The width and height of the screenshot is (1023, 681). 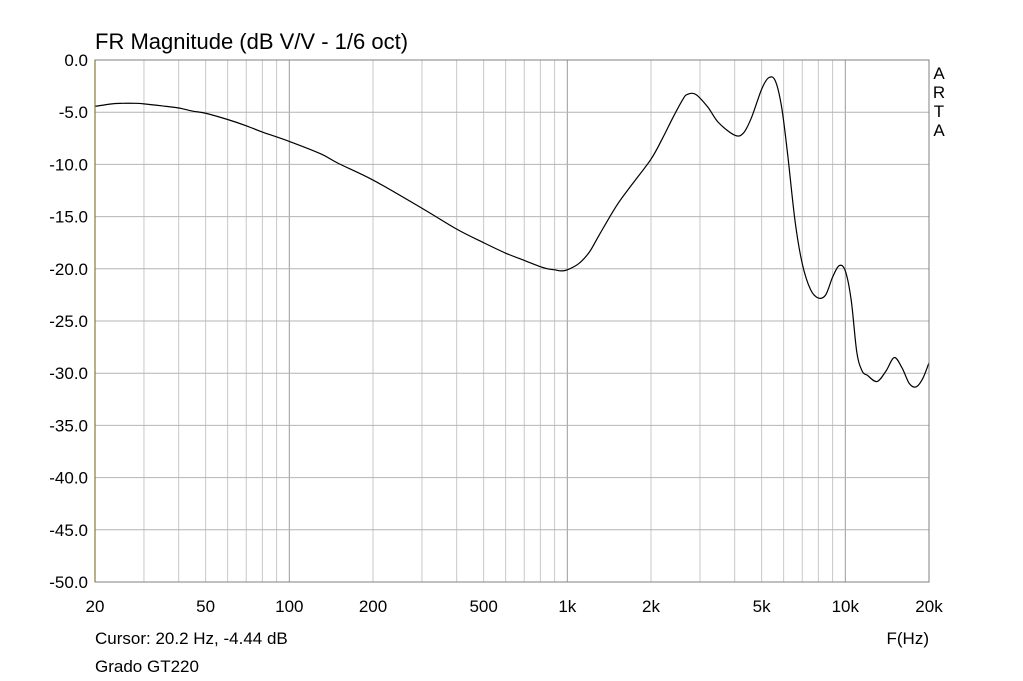 I want to click on chart-title: FR Magnitude (dB V/V - 1/6 oct), so click(x=251, y=41).